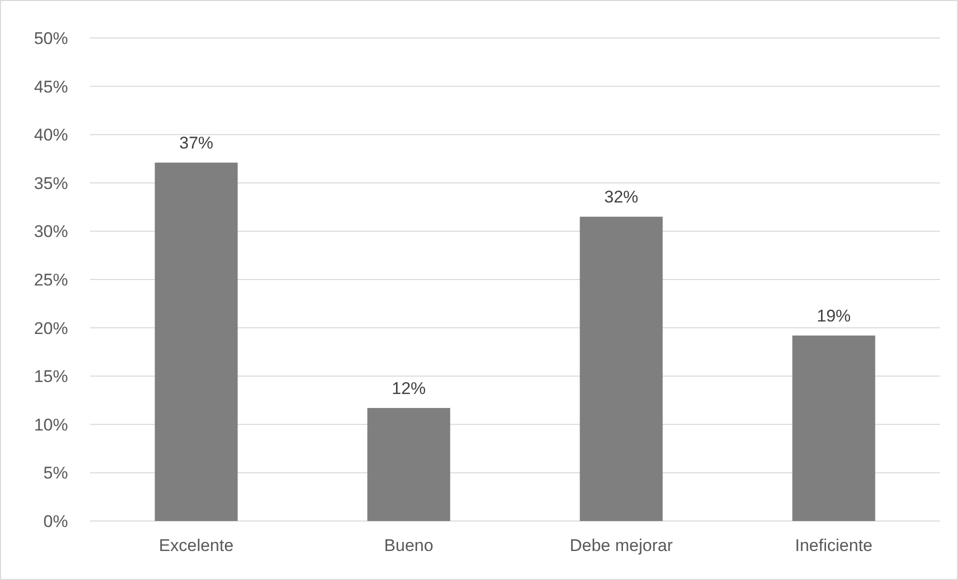 The width and height of the screenshot is (958, 580). I want to click on y-tick-label: 30%, so click(51, 232).